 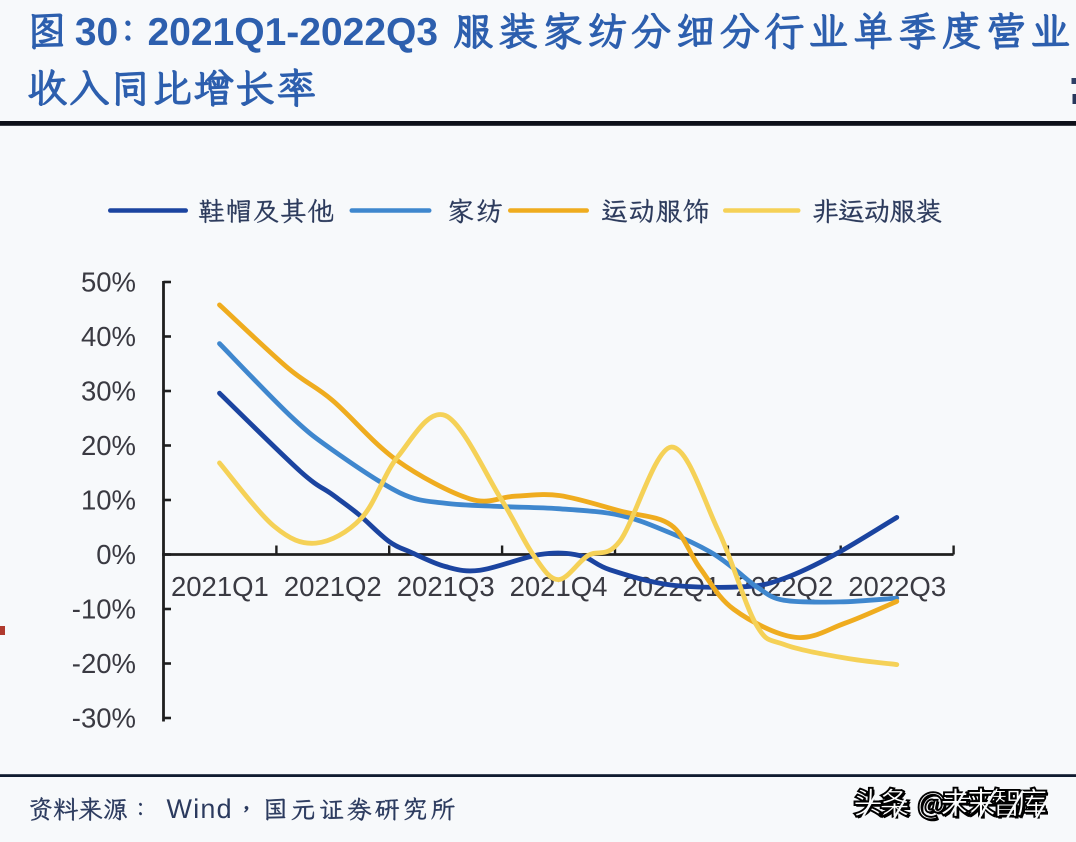 I want to click on svg-text: 0%, so click(x=116, y=554).